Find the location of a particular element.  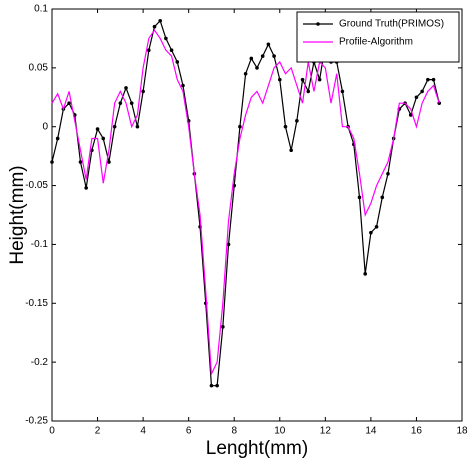

legend-label: Profile-Algorithm is located at coordinates (376, 42).